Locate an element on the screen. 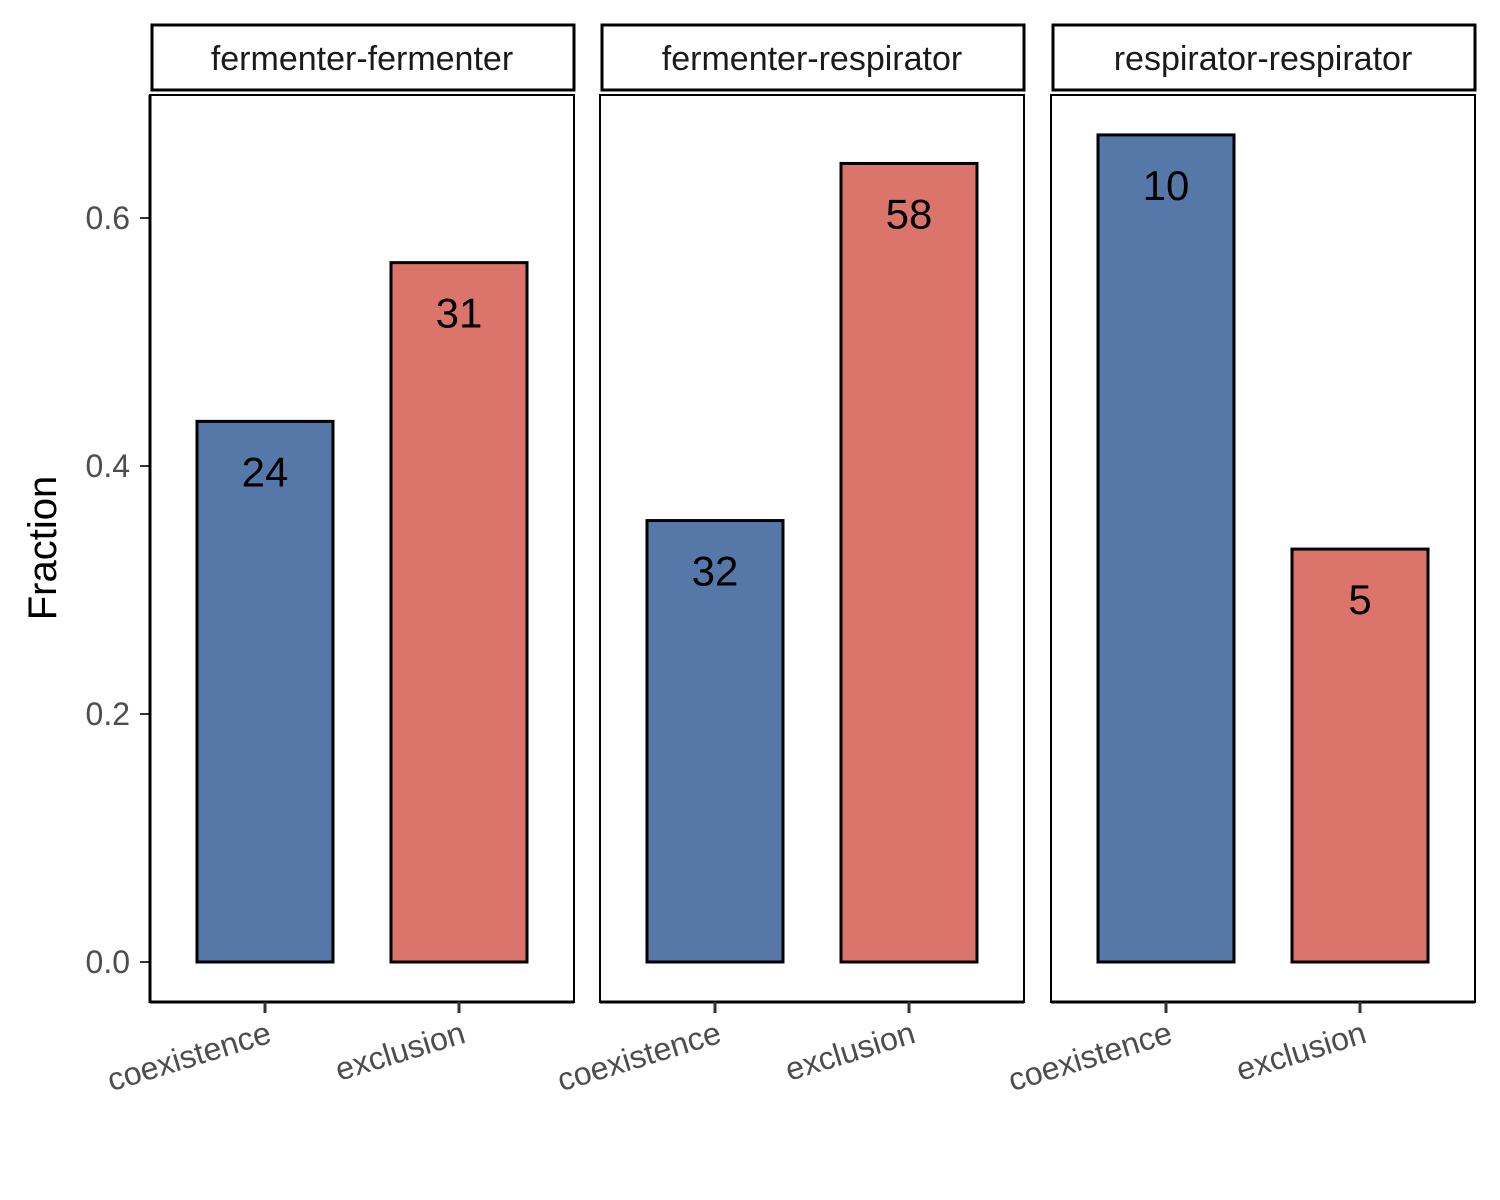  facet-strip-title: fermenter-respirator is located at coordinates (812, 59).